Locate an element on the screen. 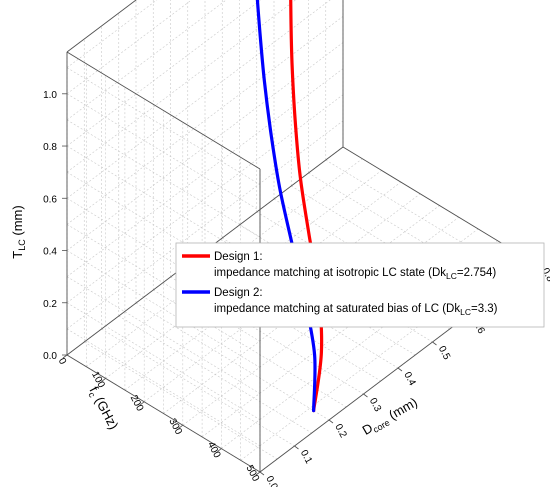 This screenshot has width=550, height=492. x-tick-label: 0.1 is located at coordinates (306, 457).